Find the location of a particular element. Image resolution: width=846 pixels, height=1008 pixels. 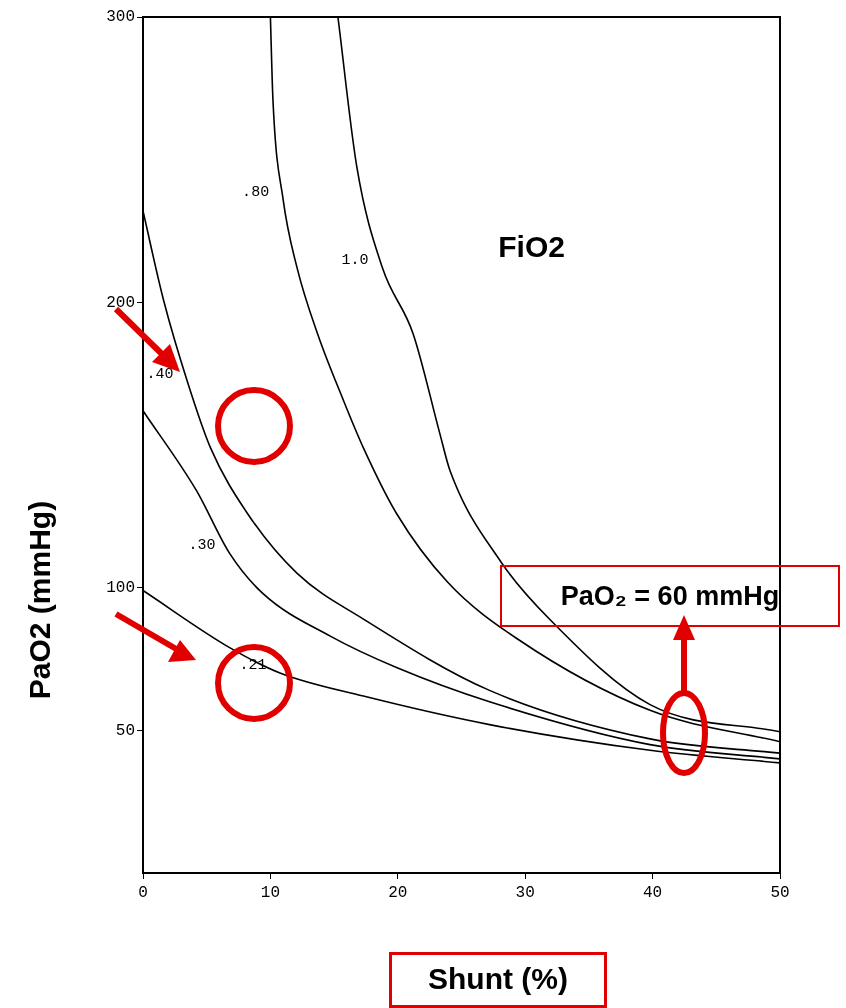

annotation: PaO₂ = 60 mmHg is located at coordinates (670, 596).